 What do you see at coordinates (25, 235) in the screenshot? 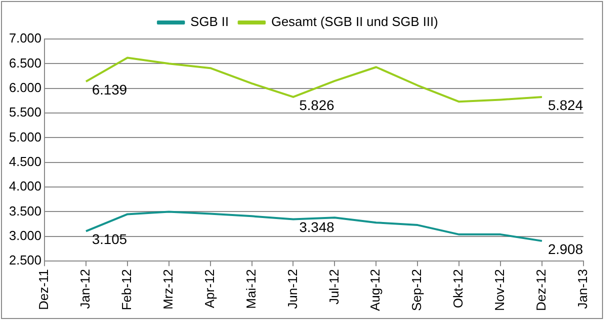
I see `y-tick-label: 3.000` at bounding box center [25, 235].